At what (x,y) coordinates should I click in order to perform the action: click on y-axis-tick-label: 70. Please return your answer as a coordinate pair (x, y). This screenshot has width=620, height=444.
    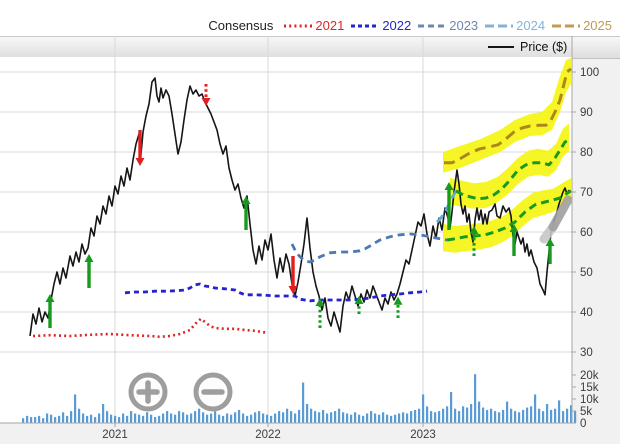
    Looking at the image, I should click on (586, 193).